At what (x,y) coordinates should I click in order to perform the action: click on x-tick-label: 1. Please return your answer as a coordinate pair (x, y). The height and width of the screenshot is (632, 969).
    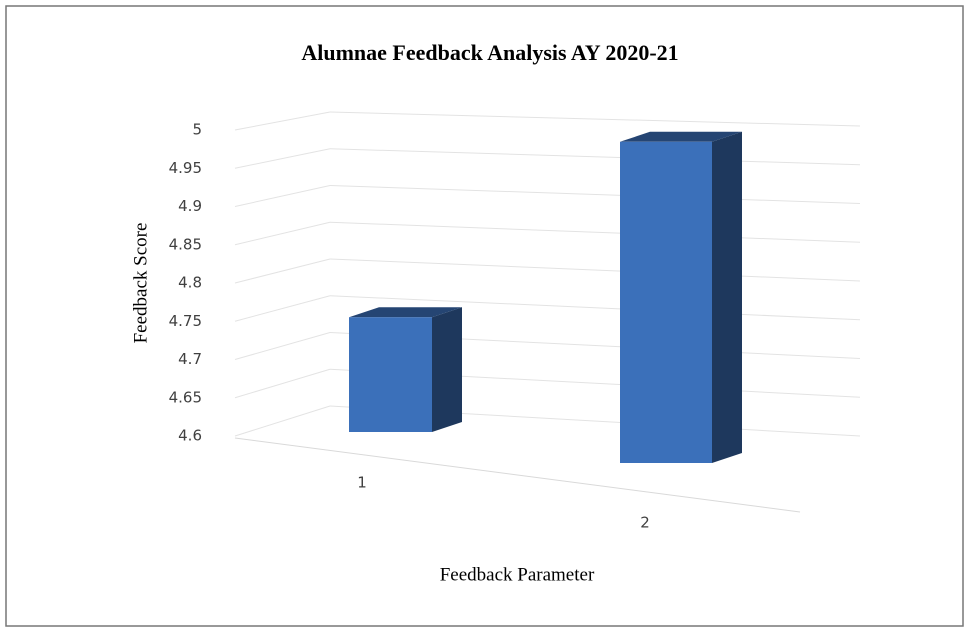
    Looking at the image, I should click on (362, 483).